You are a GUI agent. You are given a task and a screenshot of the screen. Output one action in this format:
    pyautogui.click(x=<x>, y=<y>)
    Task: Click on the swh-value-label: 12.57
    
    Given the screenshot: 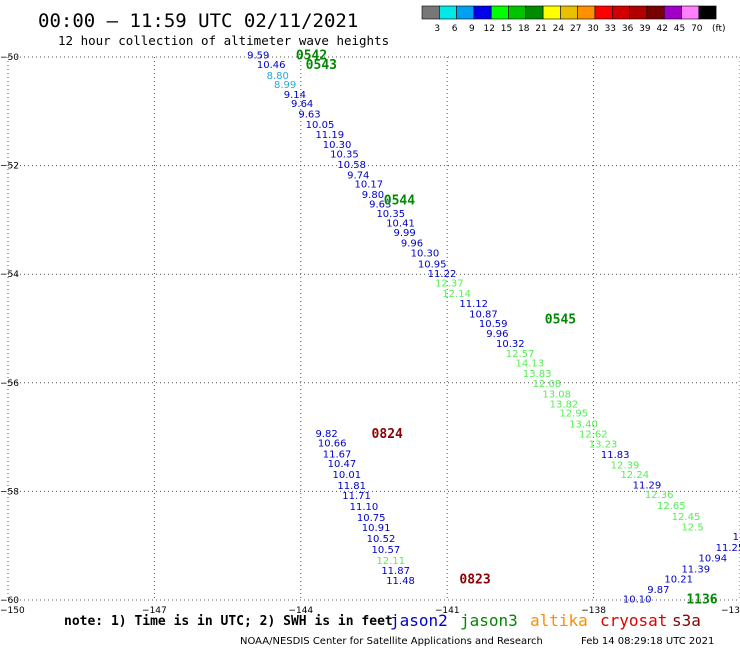 What is the action you would take?
    pyautogui.click(x=520, y=354)
    